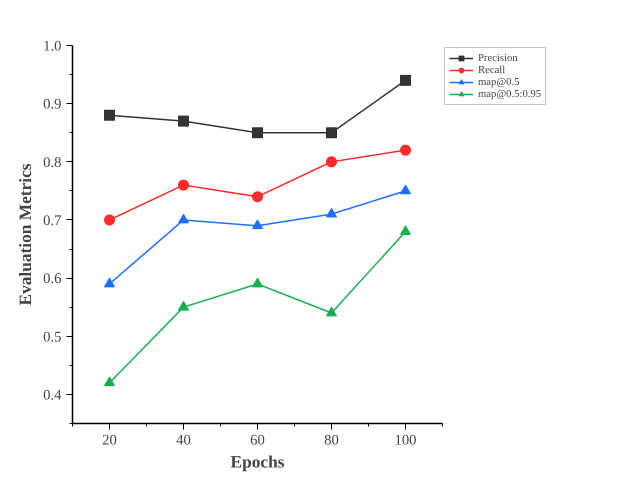 This screenshot has height=487, width=629. What do you see at coordinates (183, 440) in the screenshot?
I see `x-tick-label: 40` at bounding box center [183, 440].